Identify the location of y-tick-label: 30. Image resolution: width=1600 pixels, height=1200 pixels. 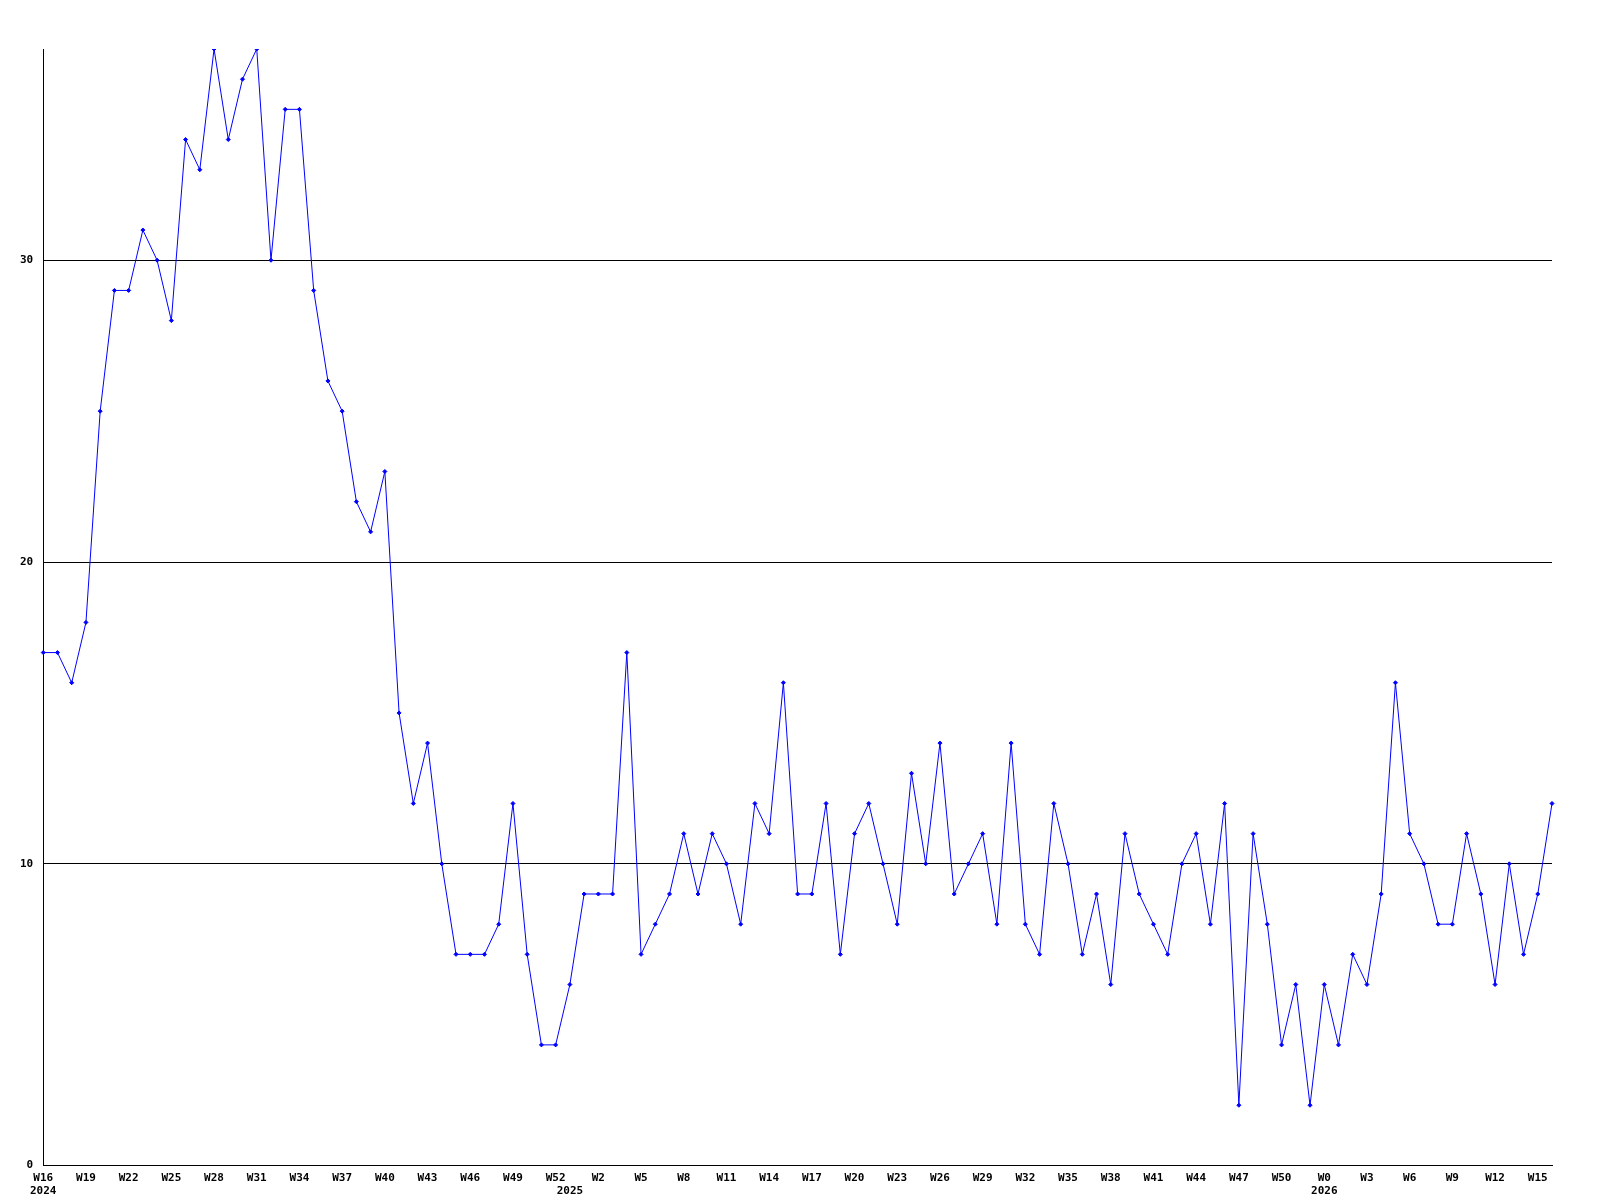
(27, 260).